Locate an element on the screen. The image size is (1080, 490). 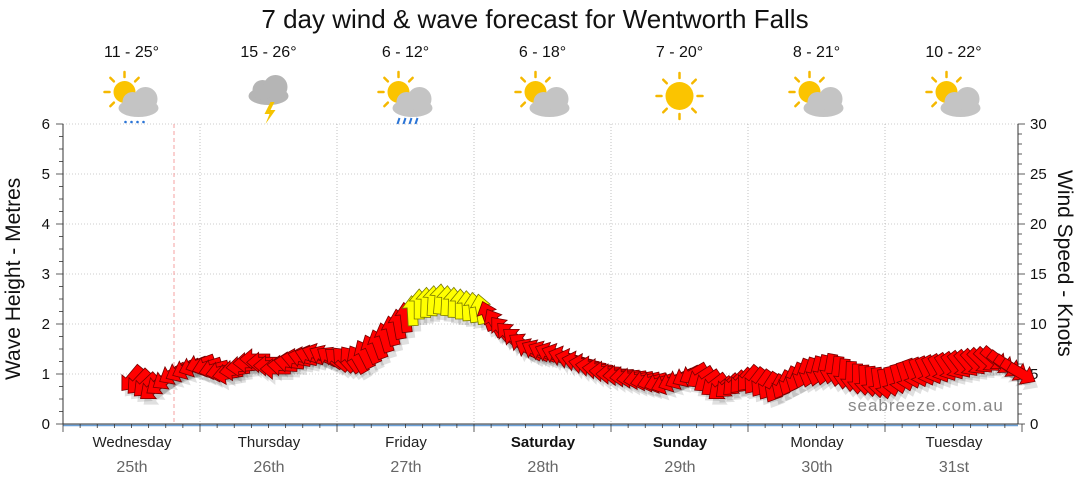
y-left-tick-label: 3 is located at coordinates (46, 274).